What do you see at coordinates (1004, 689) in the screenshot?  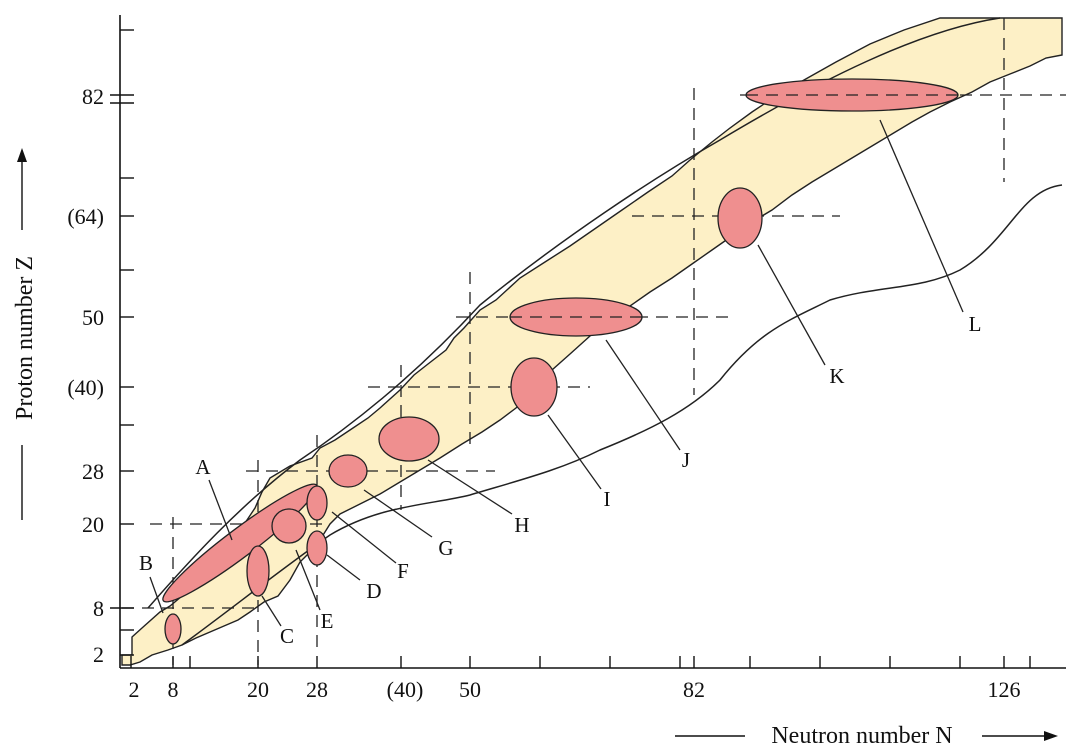 I see `x-tick-label: 126` at bounding box center [1004, 689].